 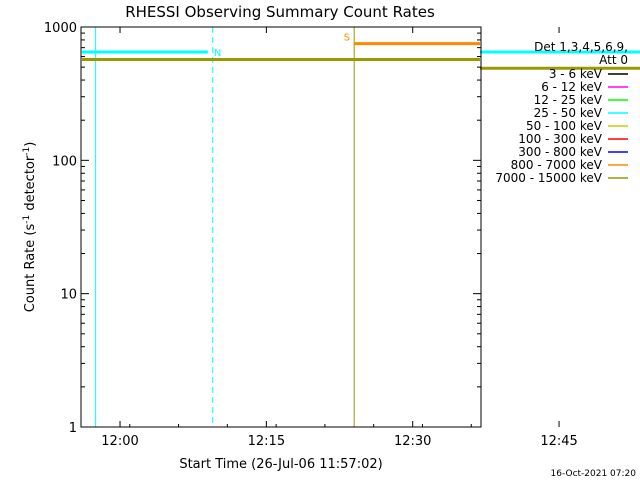 I want to click on legend-label-0: 3 - 6 keV, so click(x=576, y=74).